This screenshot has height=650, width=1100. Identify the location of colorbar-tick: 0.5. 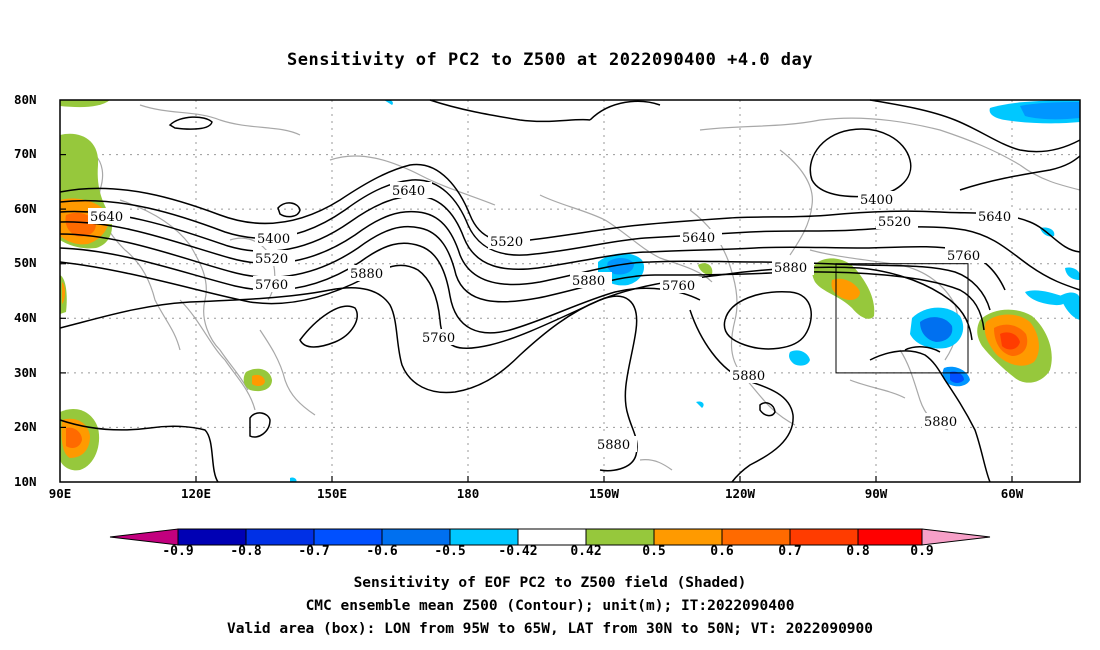
(654, 551).